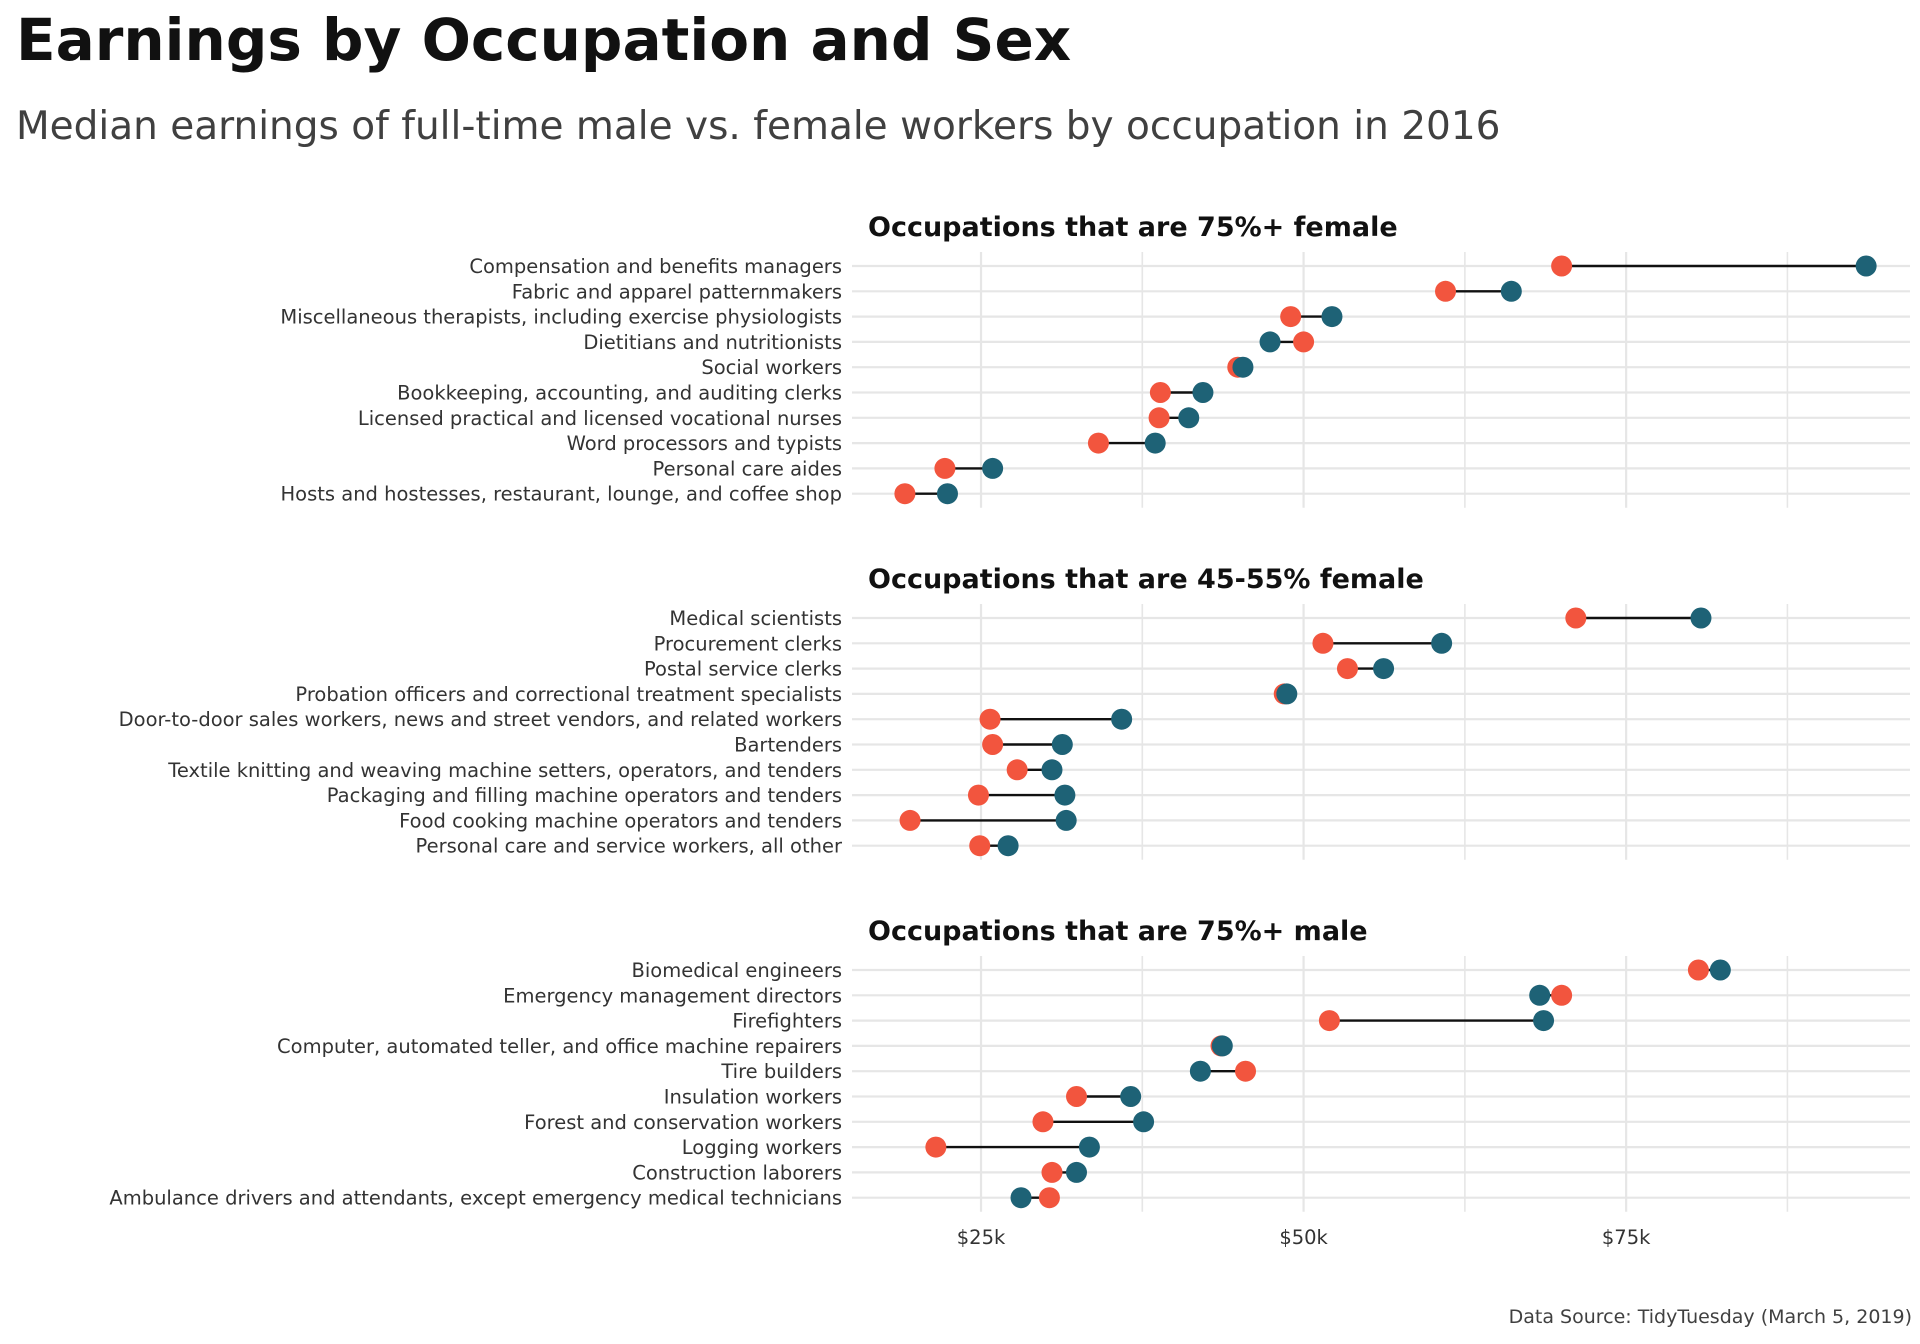 The height and width of the screenshot is (1344, 1920). What do you see at coordinates (1303, 1237) in the screenshot?
I see `x-tick-label: $50k` at bounding box center [1303, 1237].